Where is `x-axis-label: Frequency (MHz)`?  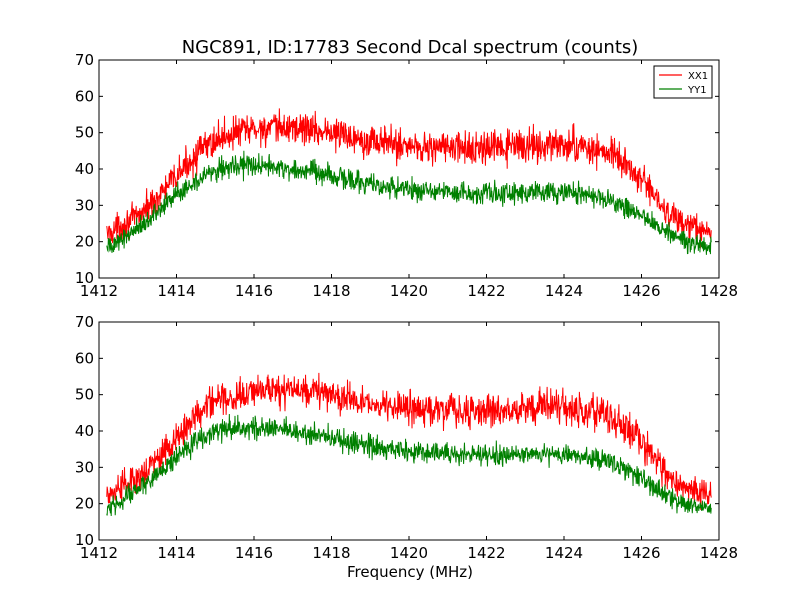
x-axis-label: Frequency (MHz) is located at coordinates (410, 572).